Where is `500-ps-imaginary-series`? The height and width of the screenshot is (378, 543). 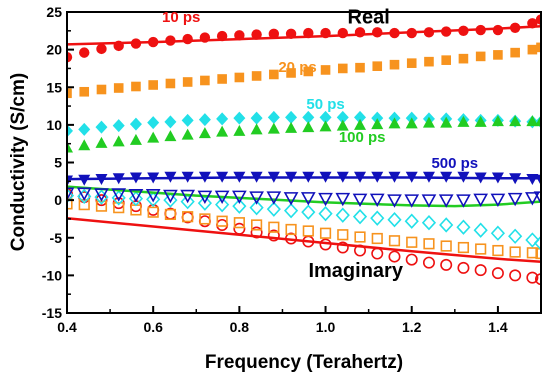
500-ps-imaginary-series is located at coordinates (304, 197).